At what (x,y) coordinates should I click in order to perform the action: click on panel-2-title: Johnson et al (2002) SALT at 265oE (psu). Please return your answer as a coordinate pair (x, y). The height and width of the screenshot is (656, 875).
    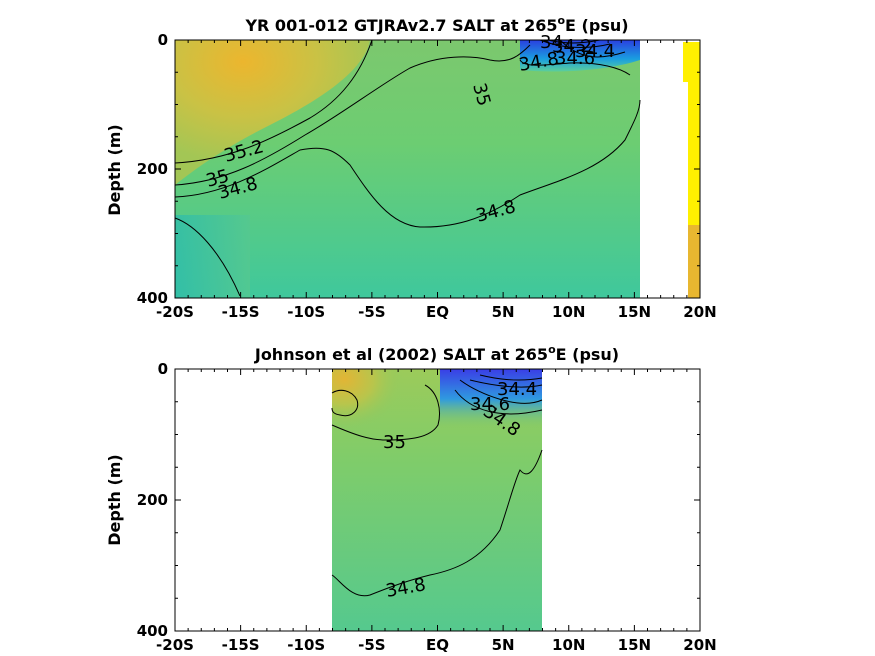
    Looking at the image, I should click on (436, 353).